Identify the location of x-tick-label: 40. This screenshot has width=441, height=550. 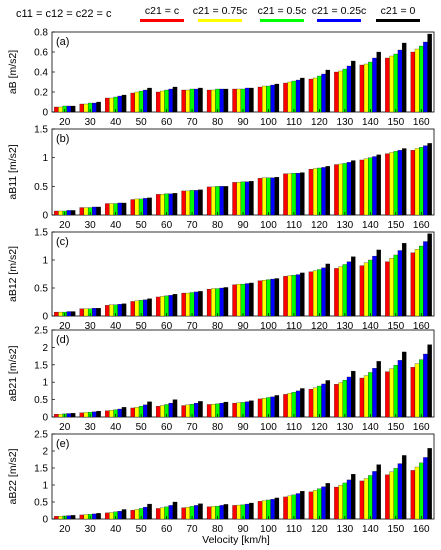
(116, 529).